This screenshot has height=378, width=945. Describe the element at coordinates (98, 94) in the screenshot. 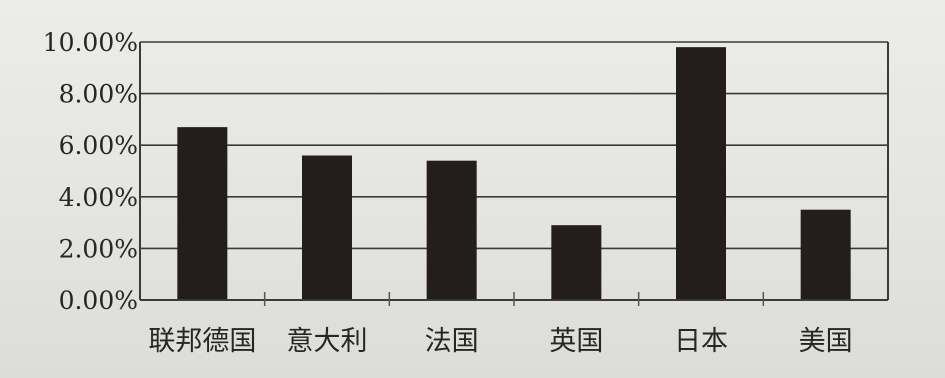

I see `y-tick-label: 8.00%` at that location.